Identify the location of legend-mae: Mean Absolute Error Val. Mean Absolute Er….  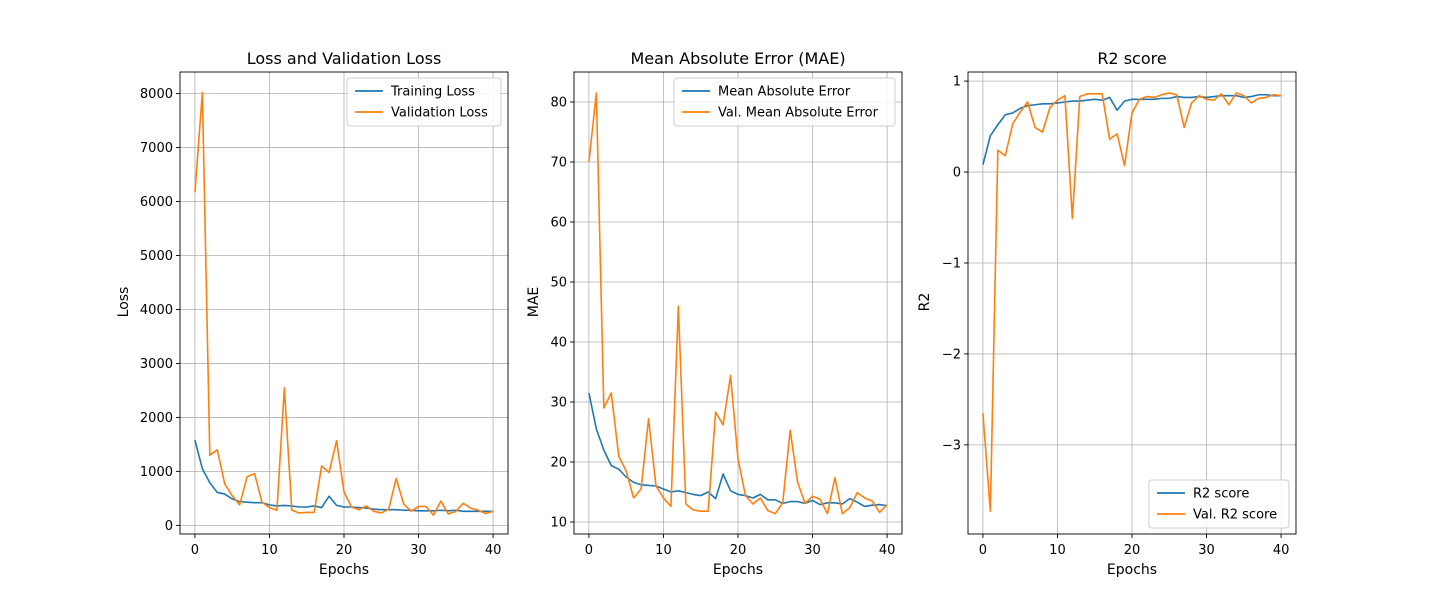
(784, 102).